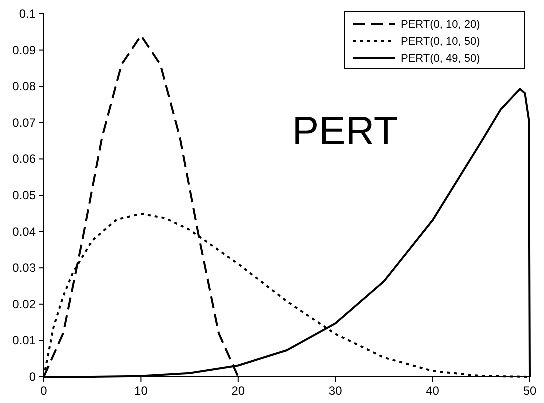 The width and height of the screenshot is (544, 403). Describe the element at coordinates (141, 391) in the screenshot. I see `x-tick-label: 10` at that location.